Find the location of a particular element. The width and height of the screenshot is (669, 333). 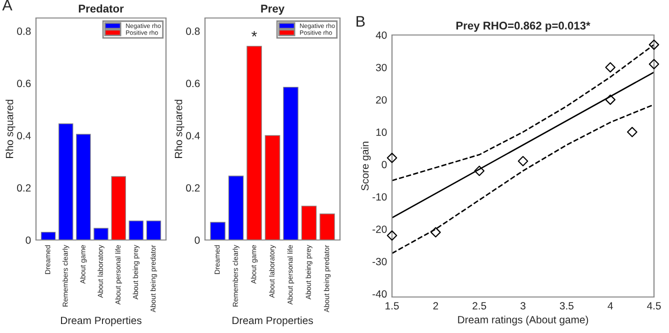

annotation: * is located at coordinates (254, 33).